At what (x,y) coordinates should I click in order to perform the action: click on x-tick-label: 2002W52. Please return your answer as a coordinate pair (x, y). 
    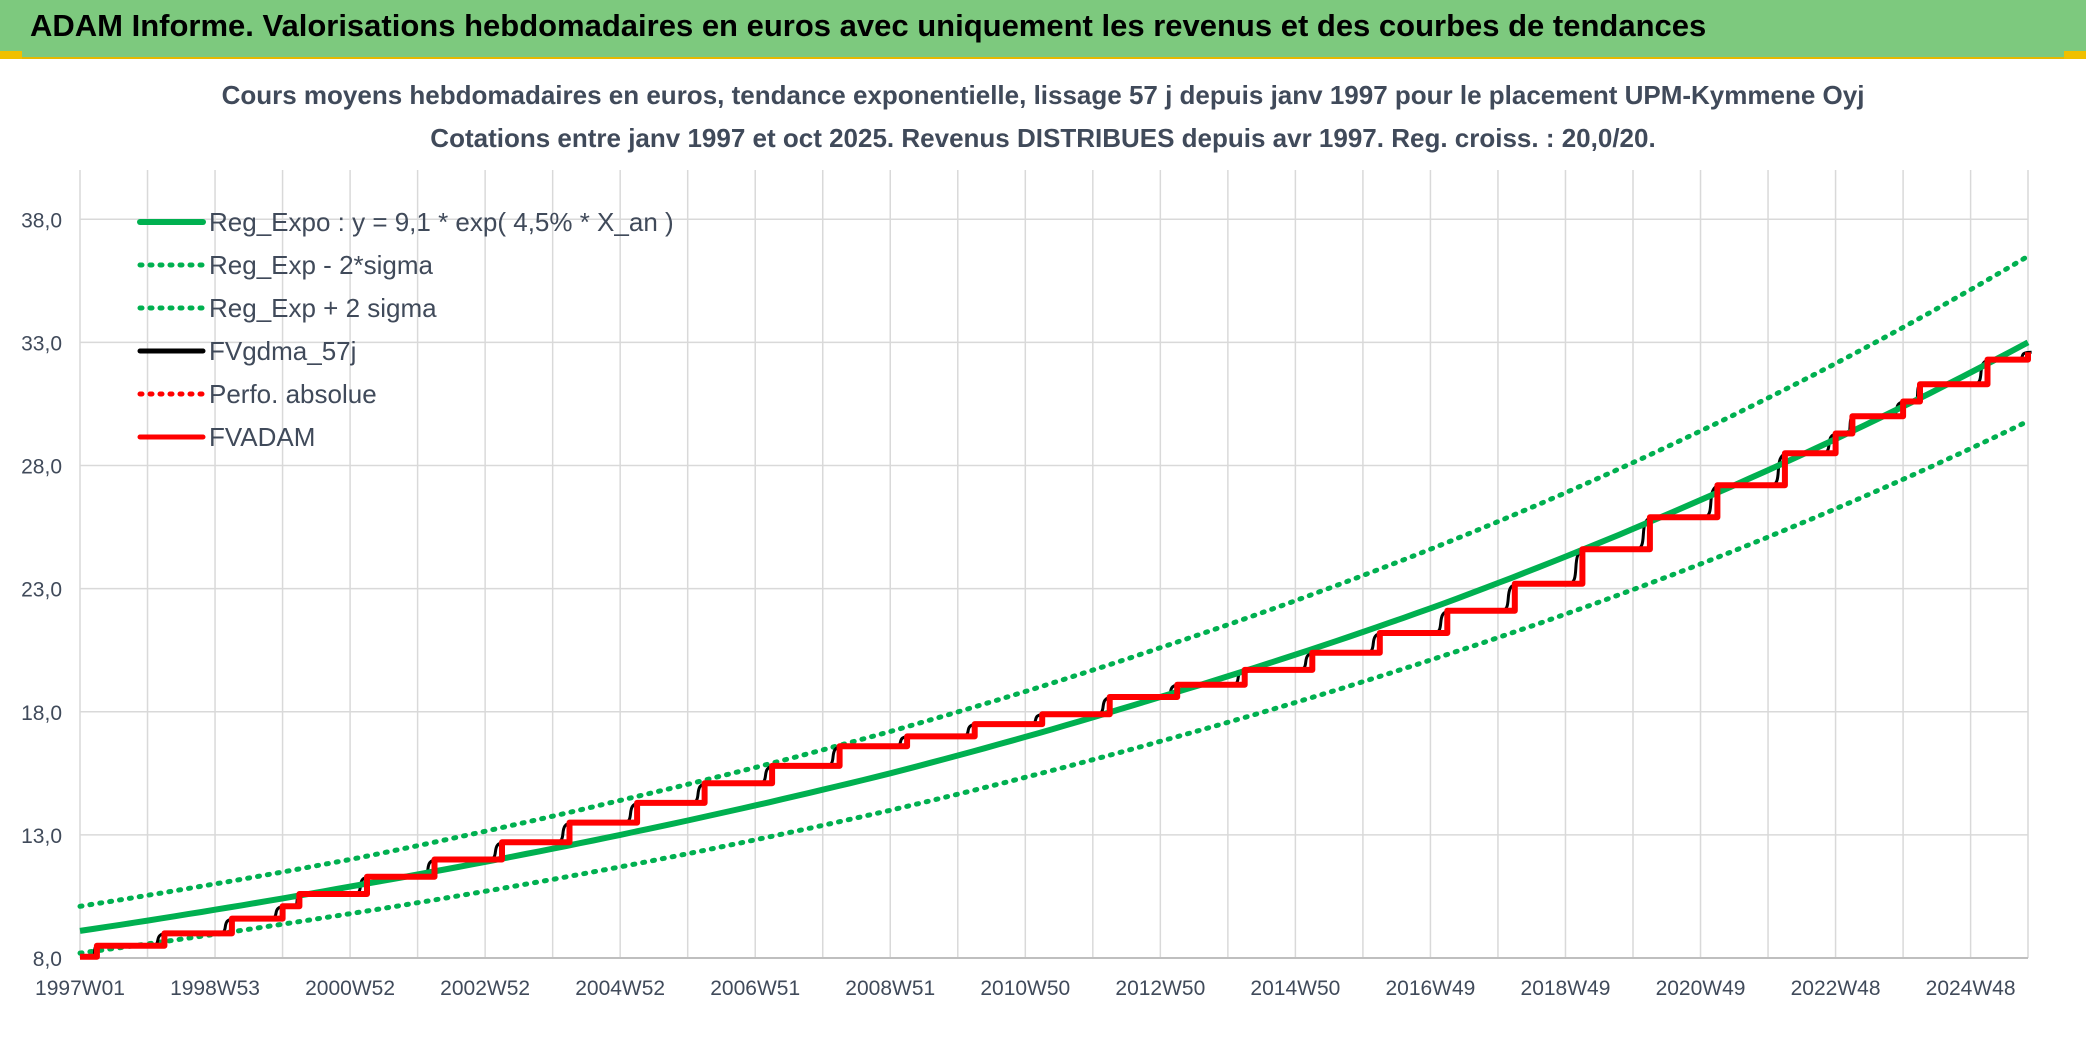
    Looking at the image, I should click on (485, 988).